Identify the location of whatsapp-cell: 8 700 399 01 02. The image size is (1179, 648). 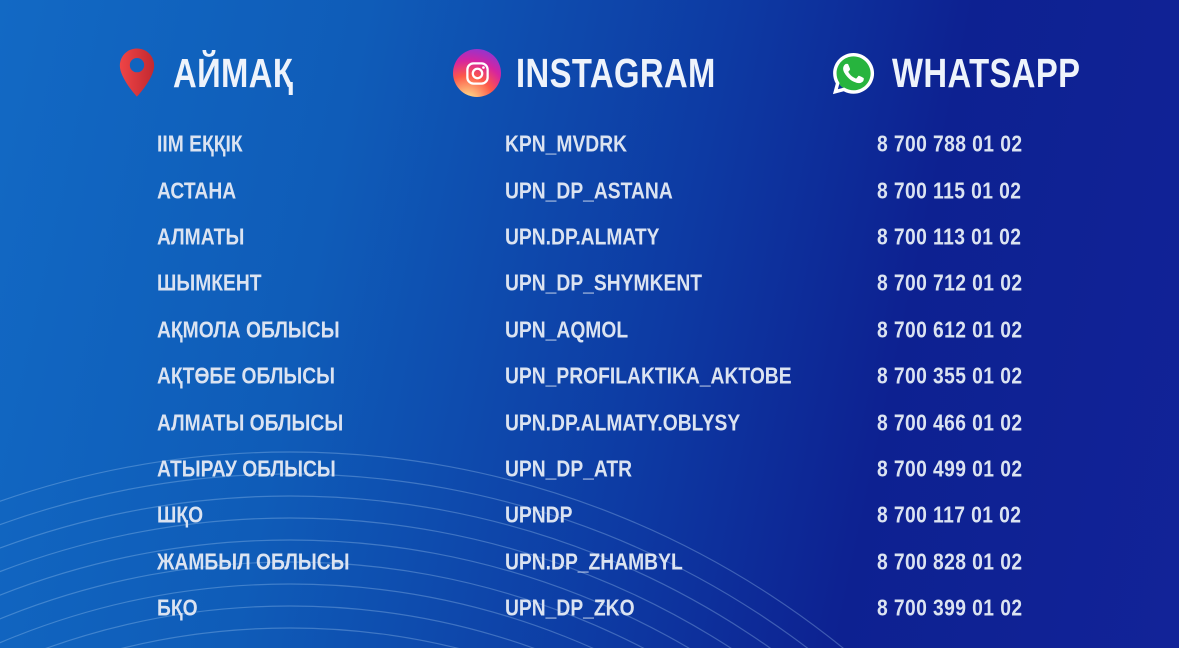
(950, 607).